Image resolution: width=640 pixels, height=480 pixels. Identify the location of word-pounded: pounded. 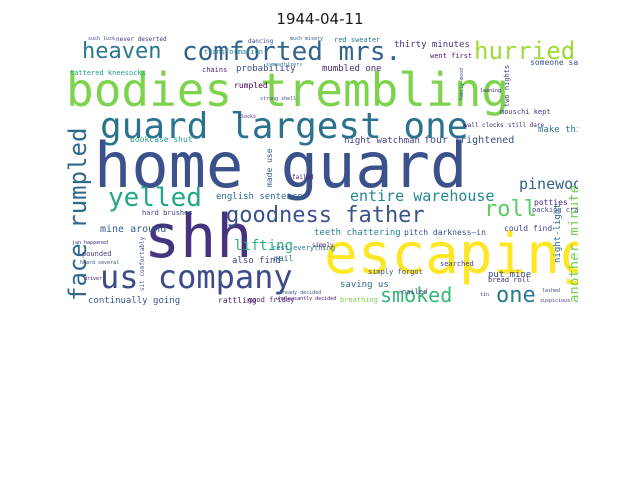
(97, 254).